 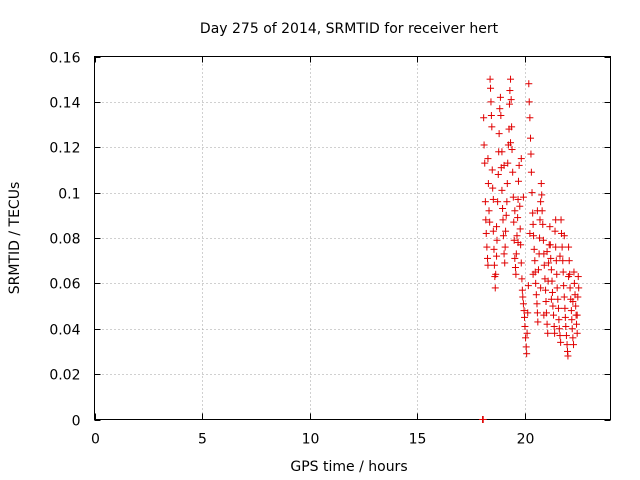 I want to click on x-axis-label: GPS time / hours, so click(x=348, y=467).